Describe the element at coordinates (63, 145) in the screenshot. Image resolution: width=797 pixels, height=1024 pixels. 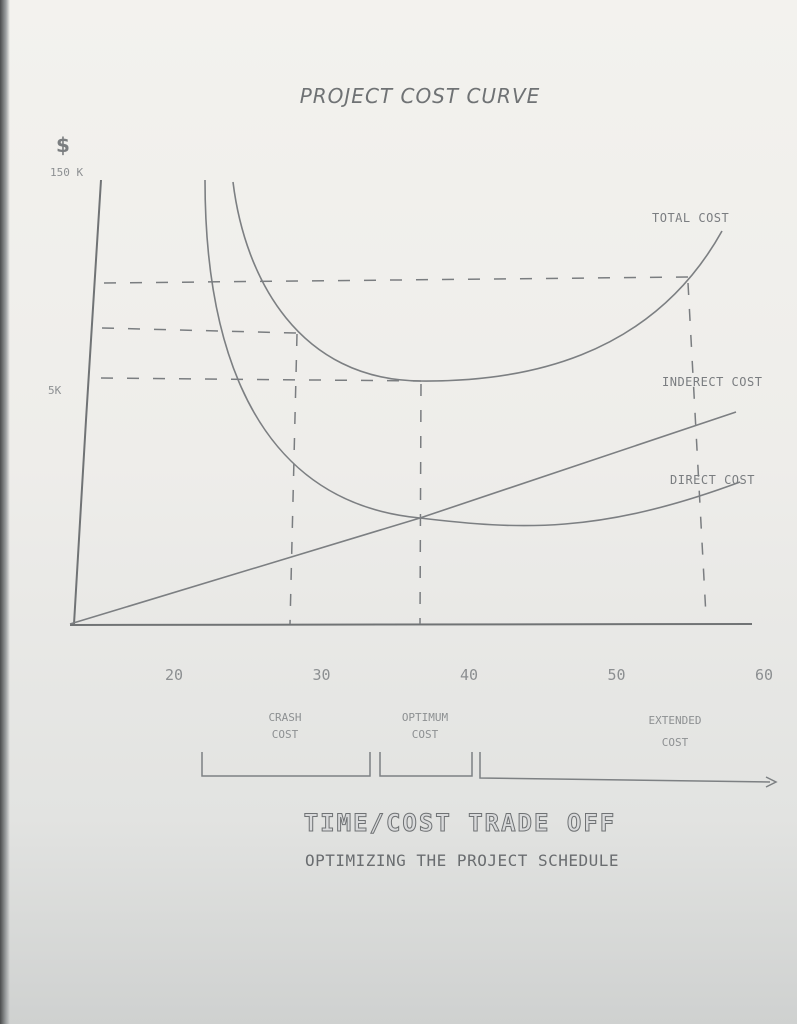
I see `y-axis-label-dollar: $` at that location.